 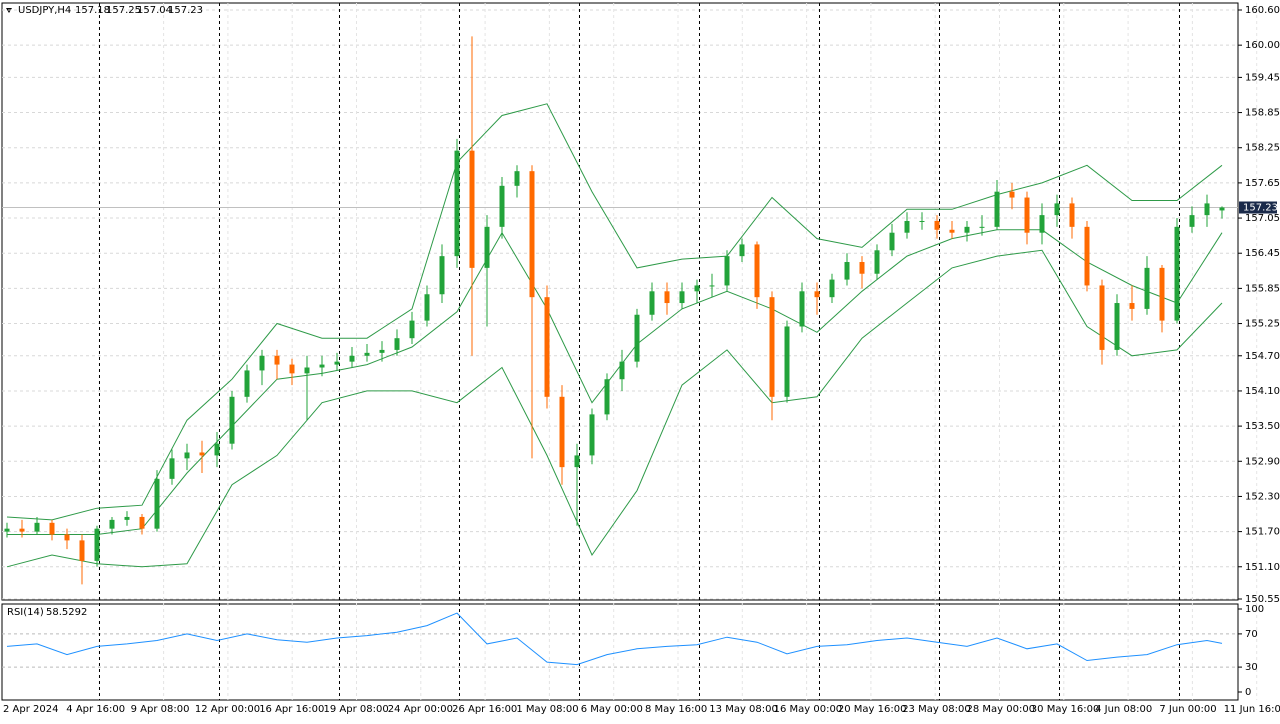 I want to click on y-tick-label: 160.60, so click(x=1262, y=10).